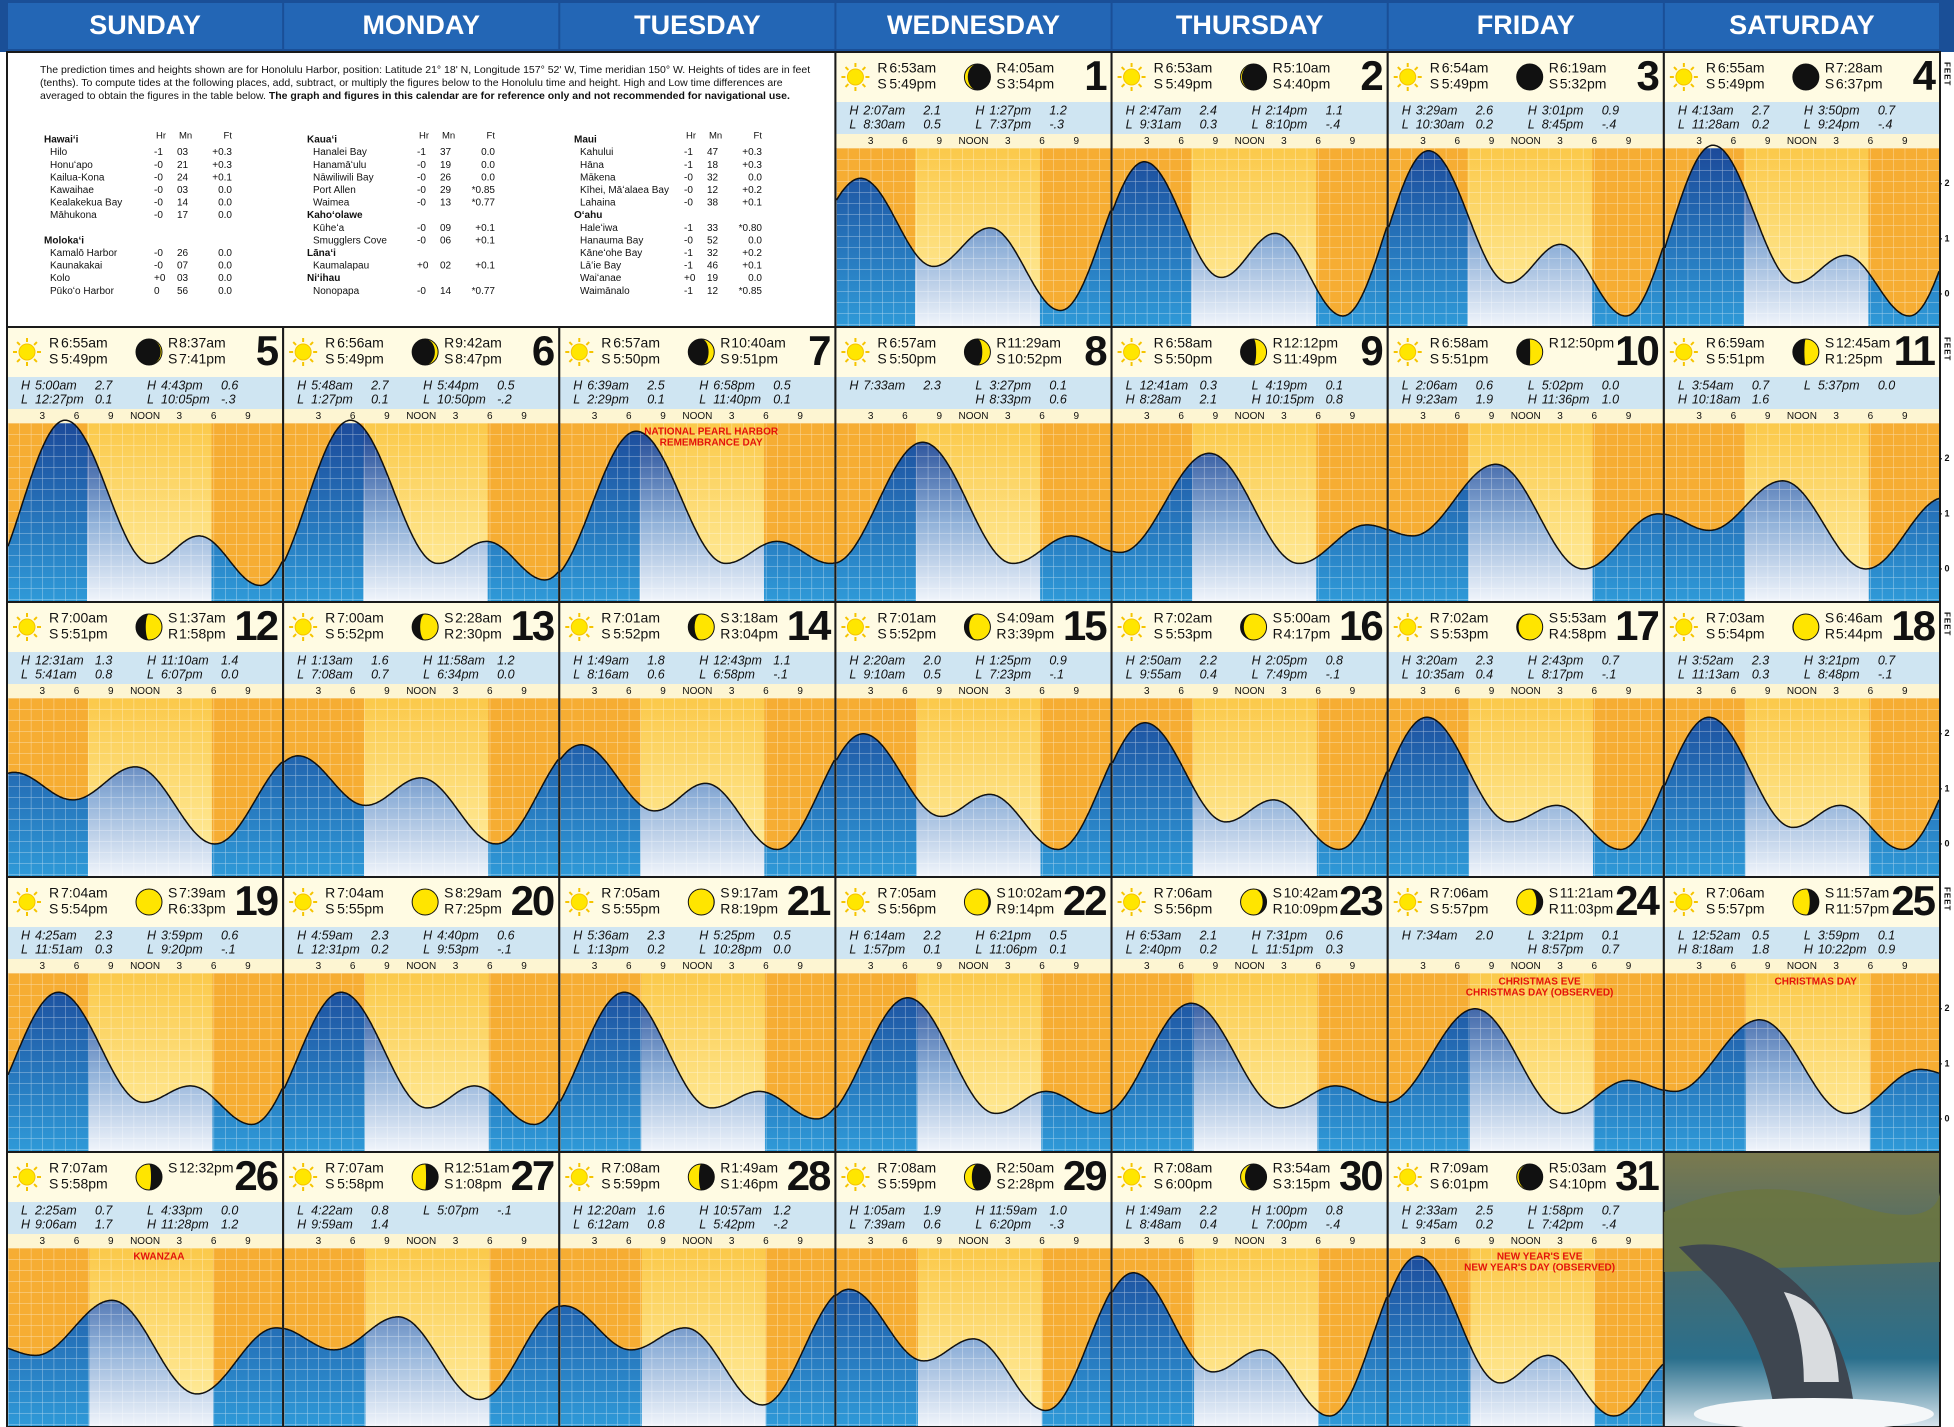 This screenshot has width=1954, height=1427. I want to click on sun-time: 7:03am, so click(1741, 618).